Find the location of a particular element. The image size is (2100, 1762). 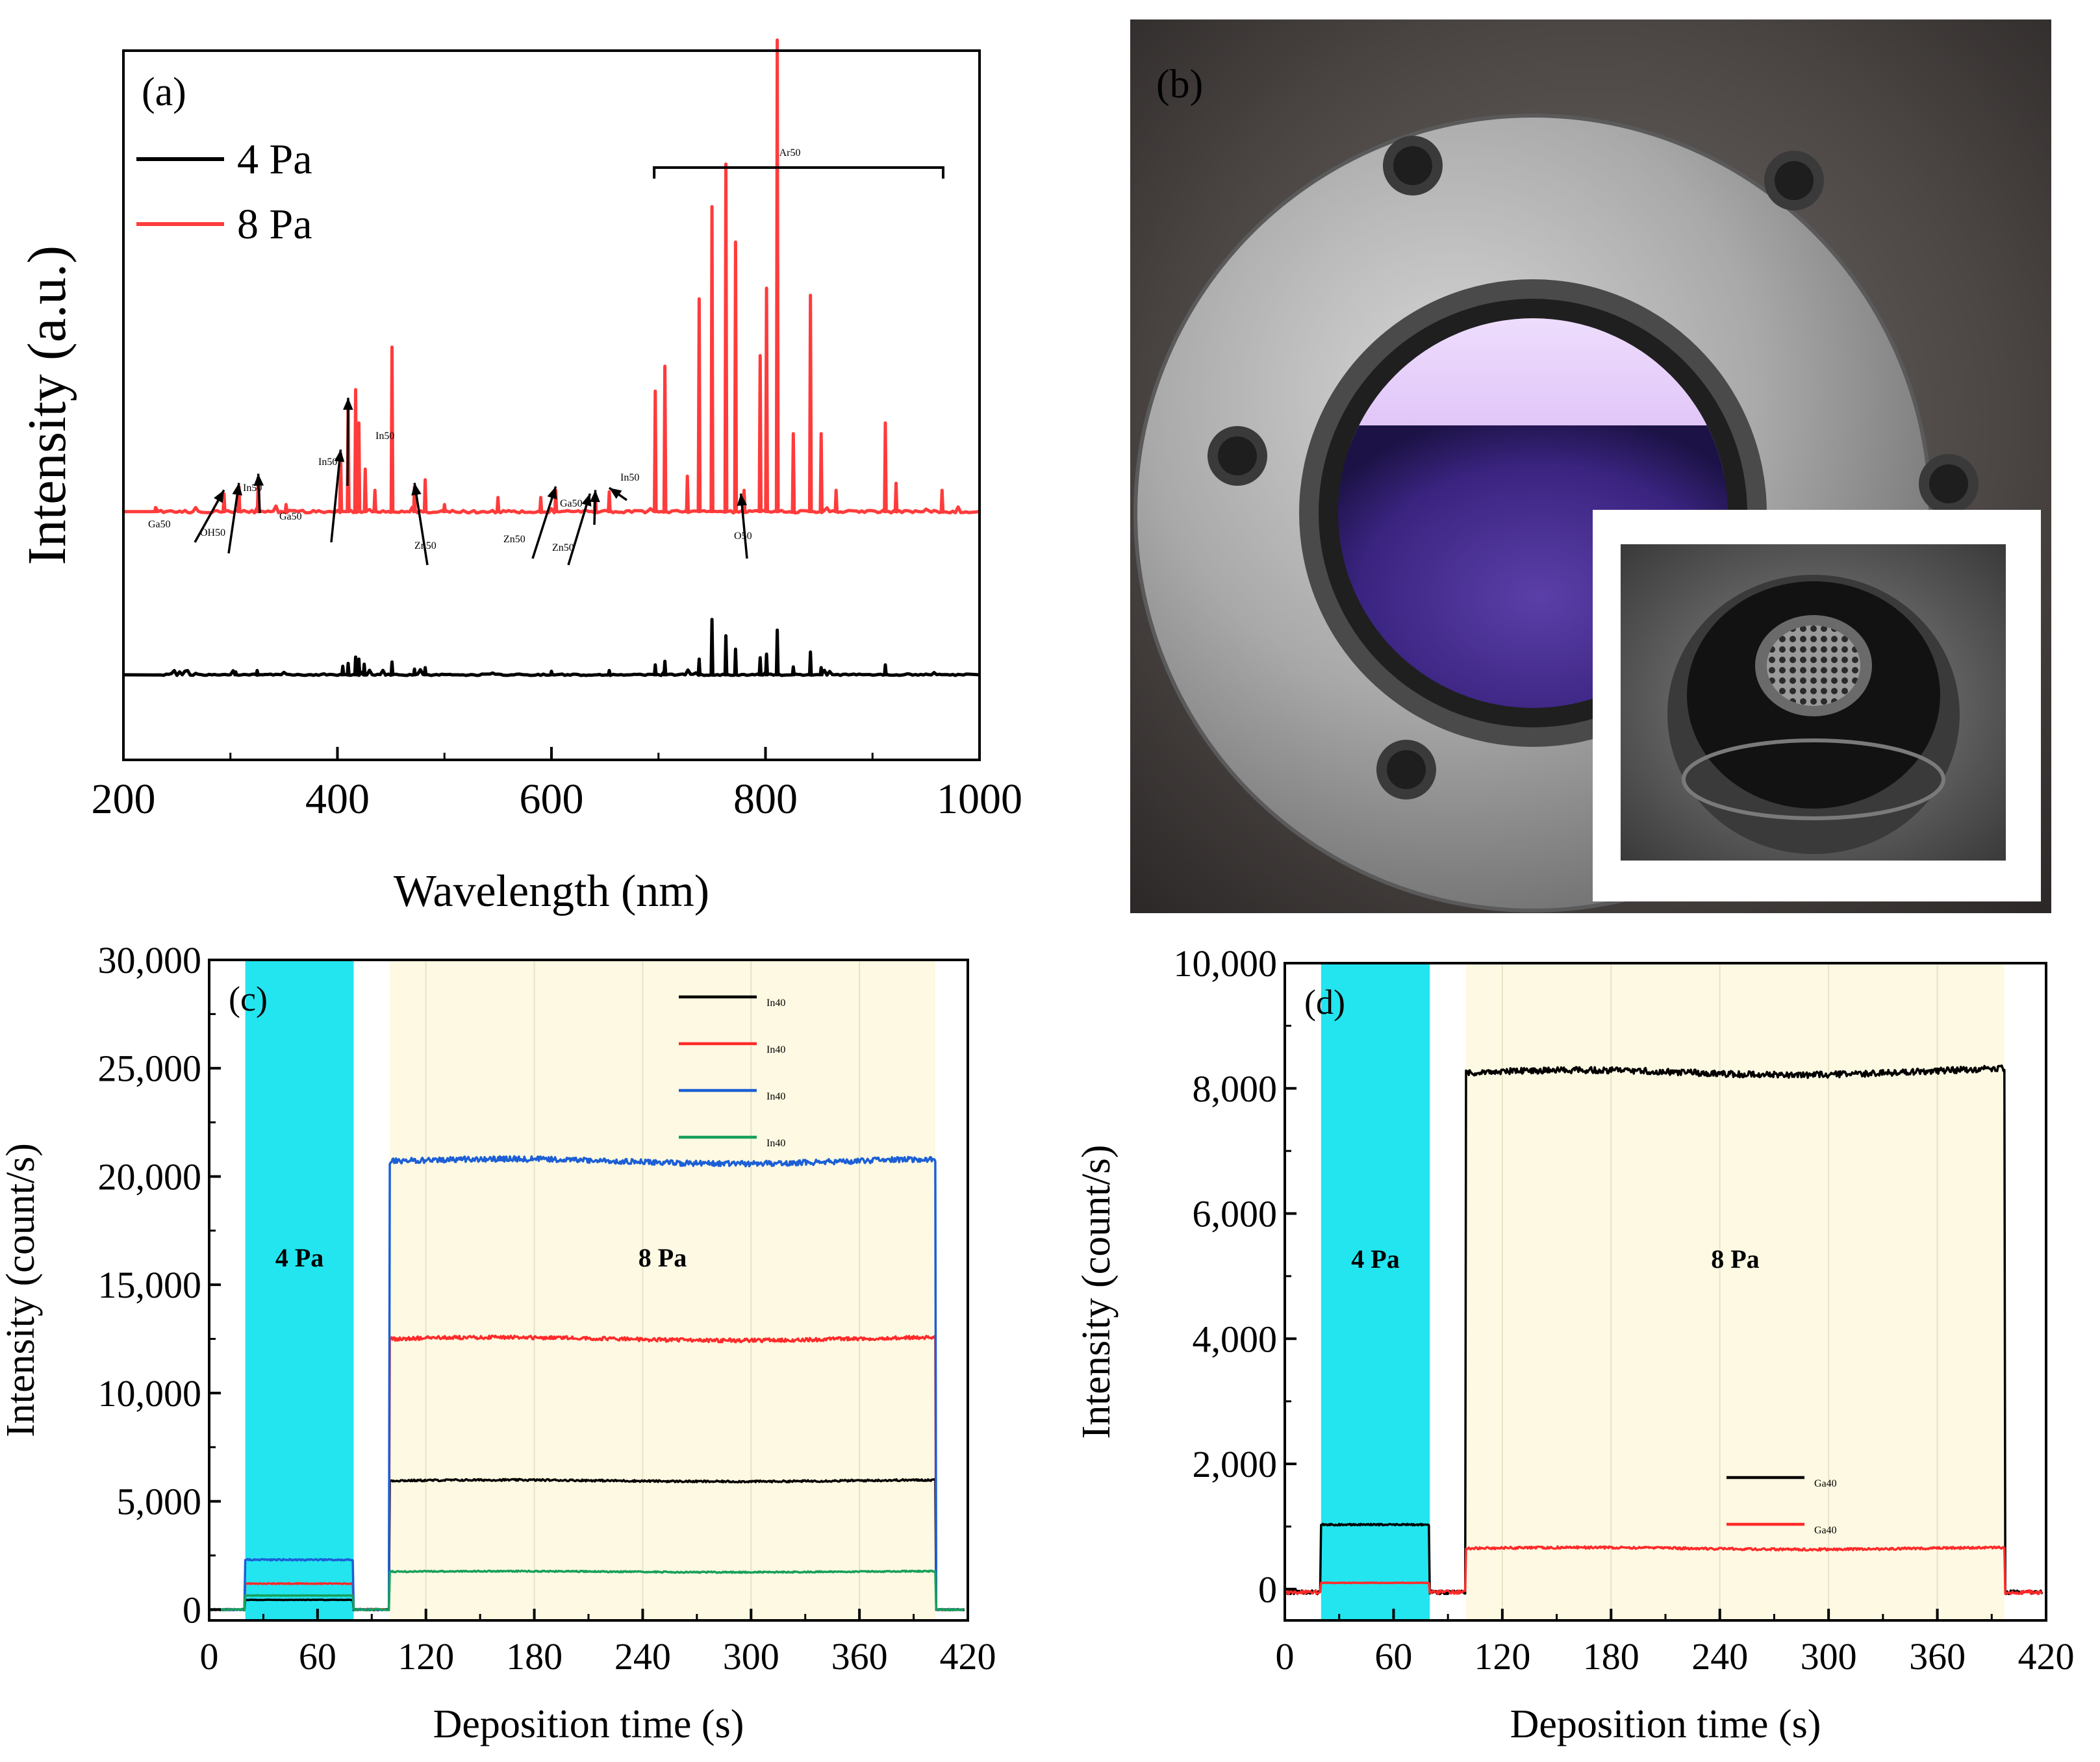

x-tick-label: 800 is located at coordinates (765, 799).